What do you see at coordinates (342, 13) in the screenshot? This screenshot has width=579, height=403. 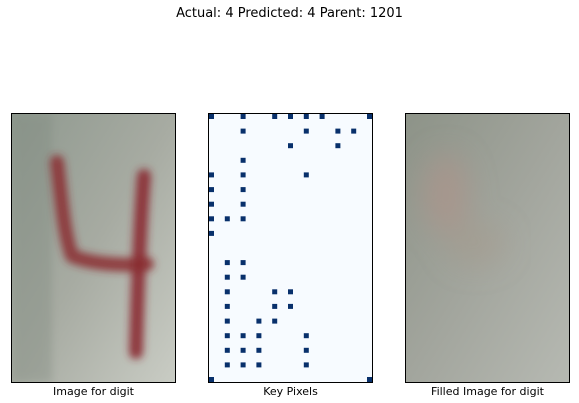 I see `parent-label: Parent:` at bounding box center [342, 13].